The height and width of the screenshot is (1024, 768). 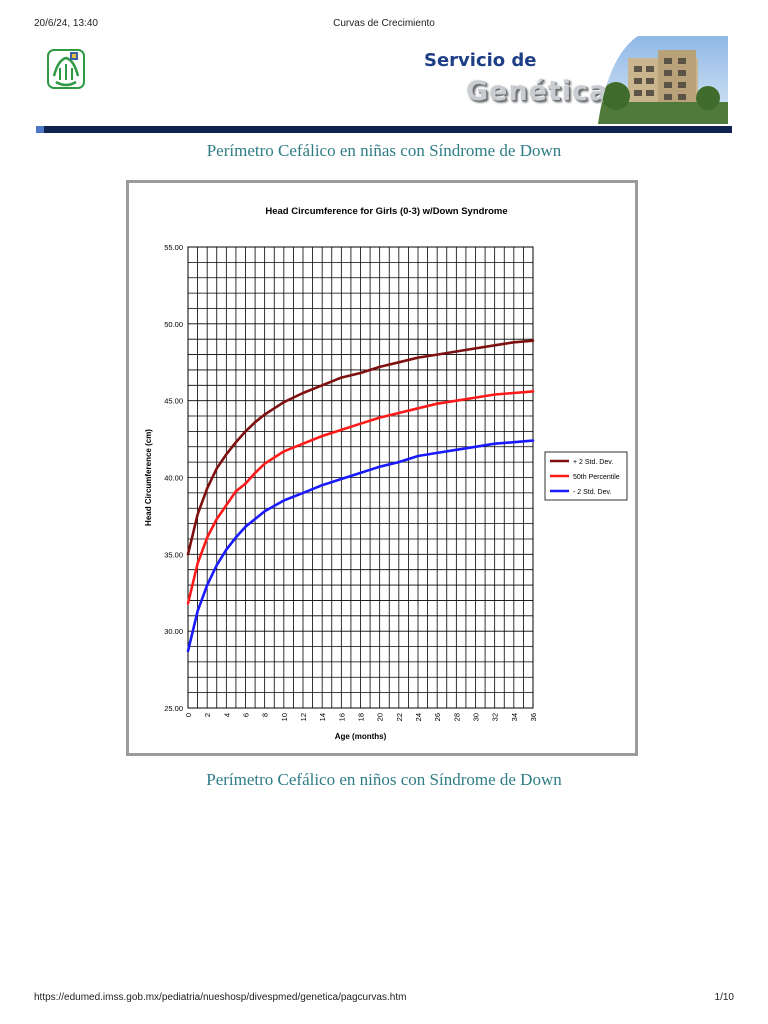 What do you see at coordinates (592, 492) in the screenshot?
I see `legend-label-2: - 2 Std. Dev.` at bounding box center [592, 492].